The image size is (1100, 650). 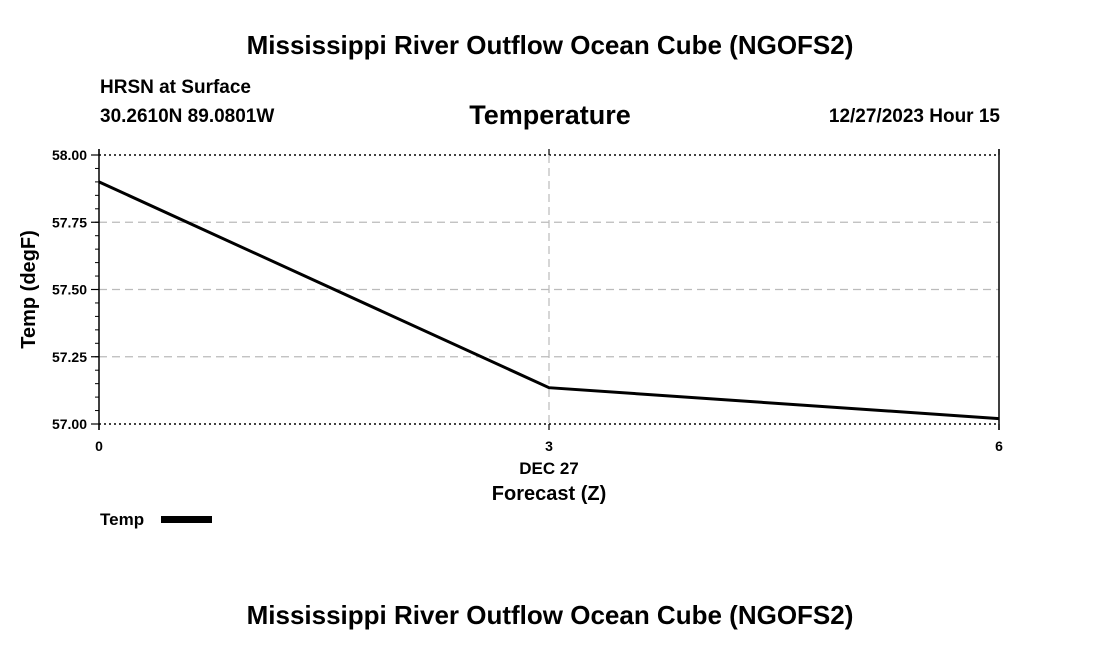 What do you see at coordinates (549, 468) in the screenshot?
I see `x-date-label: DEC 27` at bounding box center [549, 468].